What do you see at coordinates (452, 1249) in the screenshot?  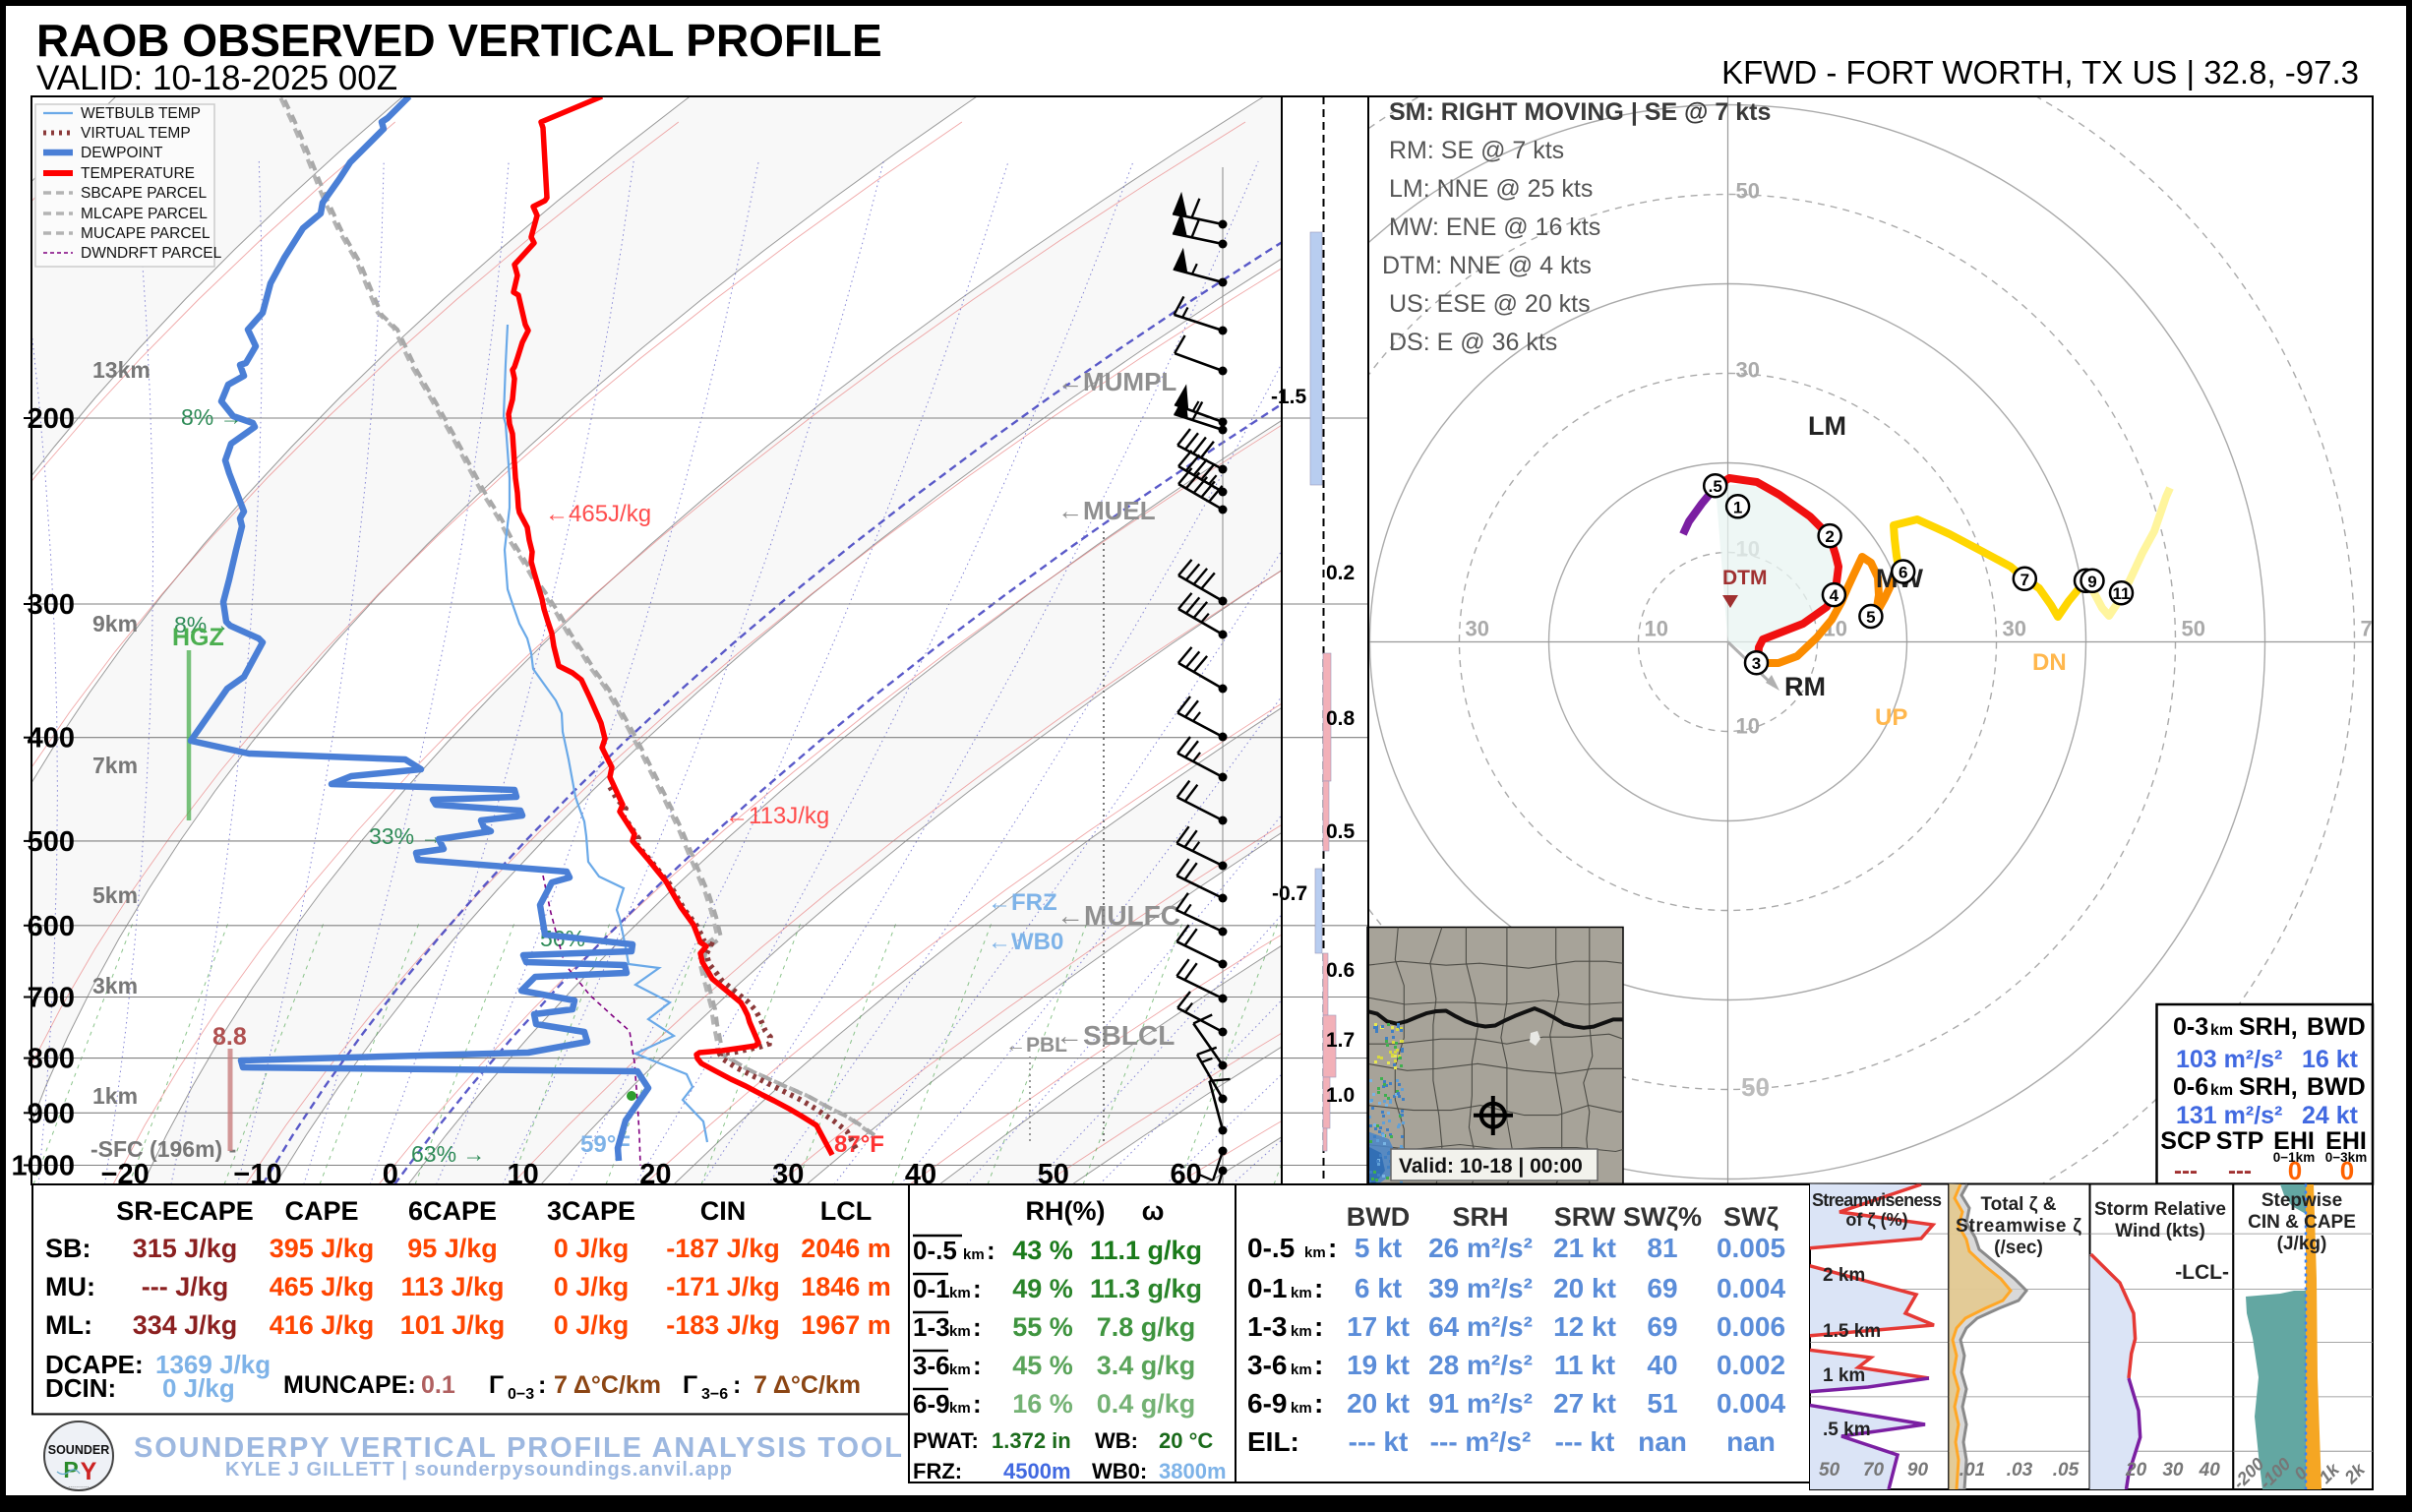 I see `svg-text: 95 J/kg` at bounding box center [452, 1249].